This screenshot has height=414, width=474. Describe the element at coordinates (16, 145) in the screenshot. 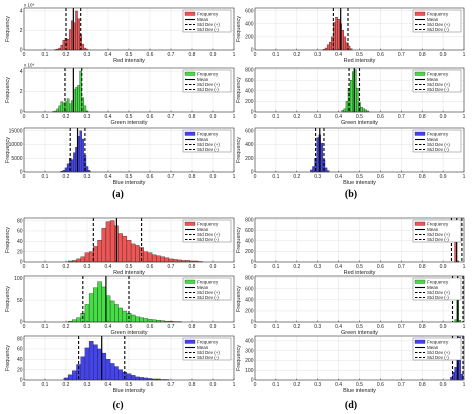

I see `y-tick-label: 10000` at that location.